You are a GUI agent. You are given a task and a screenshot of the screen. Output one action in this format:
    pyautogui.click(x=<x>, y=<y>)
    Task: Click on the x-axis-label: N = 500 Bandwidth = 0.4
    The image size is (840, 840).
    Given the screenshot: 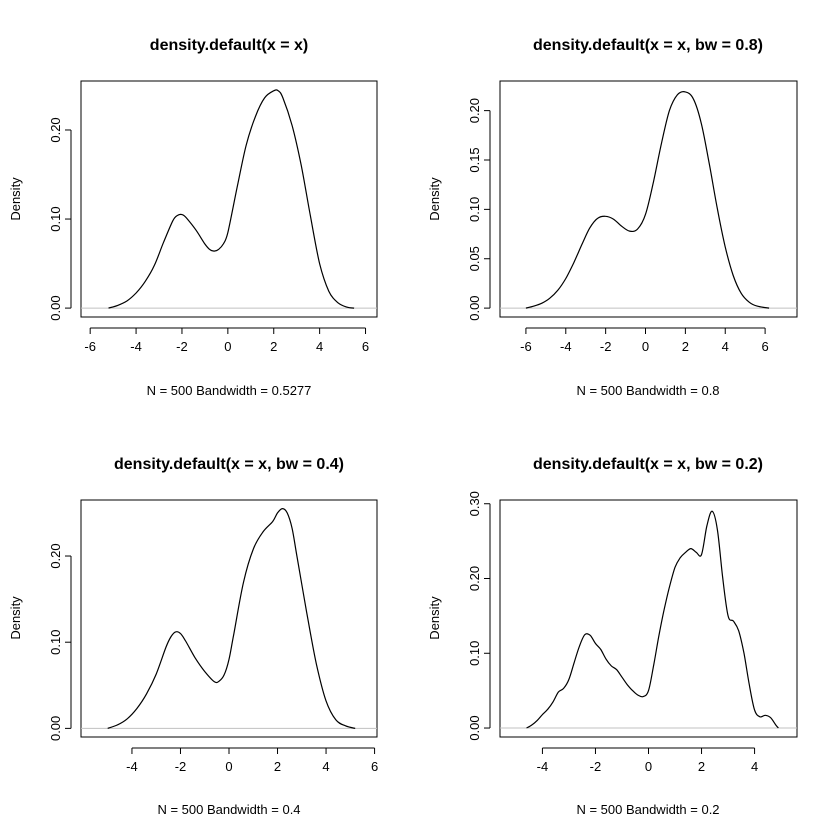 What is the action you would take?
    pyautogui.click(x=228, y=809)
    